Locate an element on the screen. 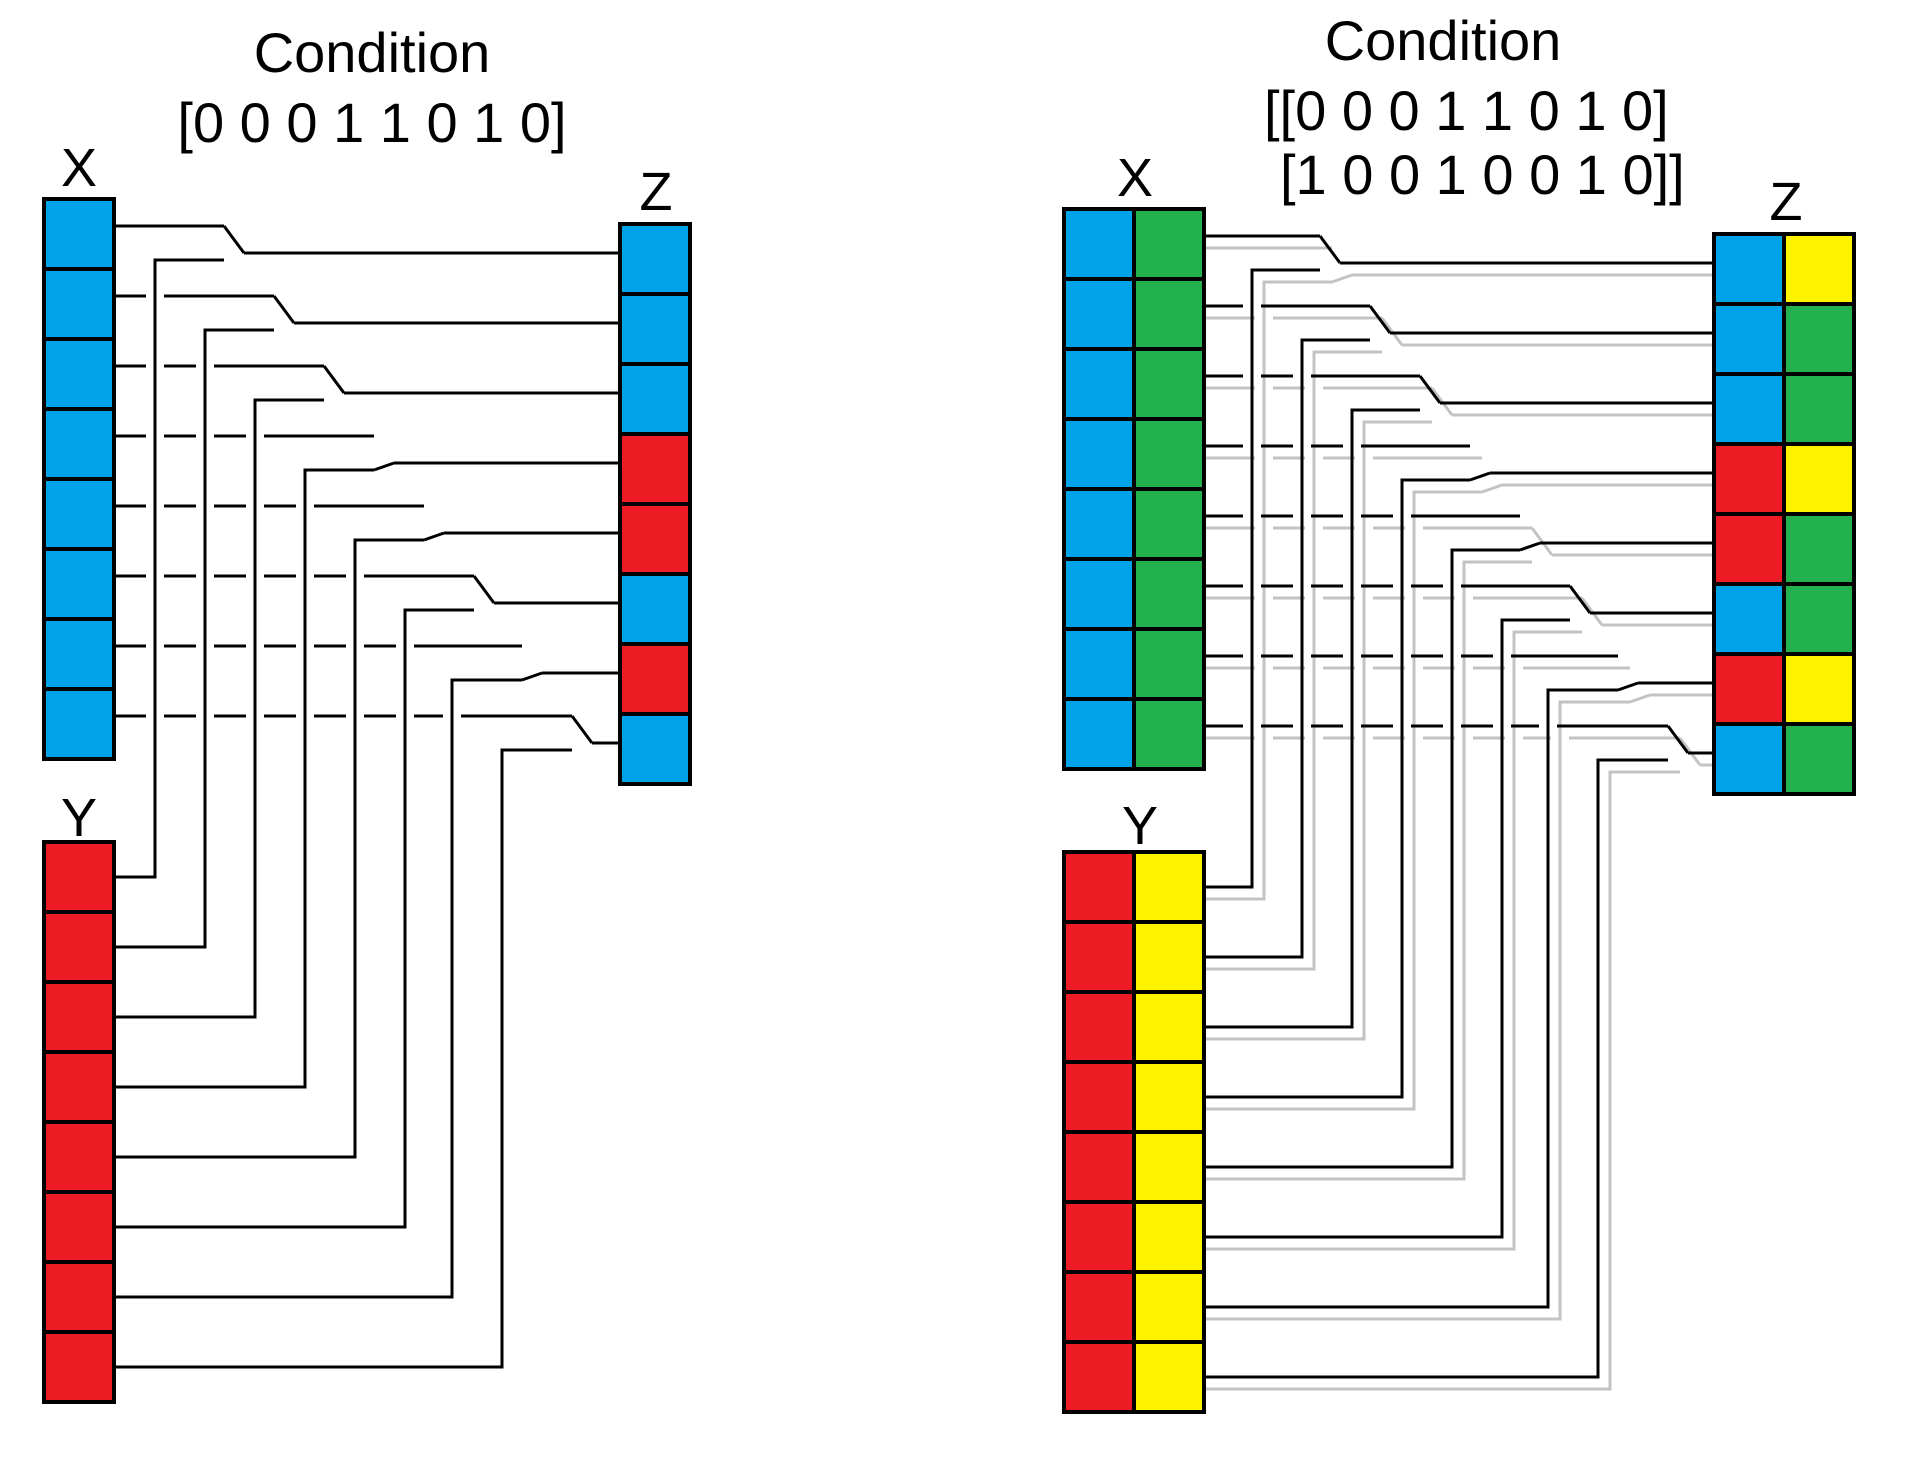 The image size is (1906, 1468). right-row-2-y-input is located at coordinates (1312, 718).